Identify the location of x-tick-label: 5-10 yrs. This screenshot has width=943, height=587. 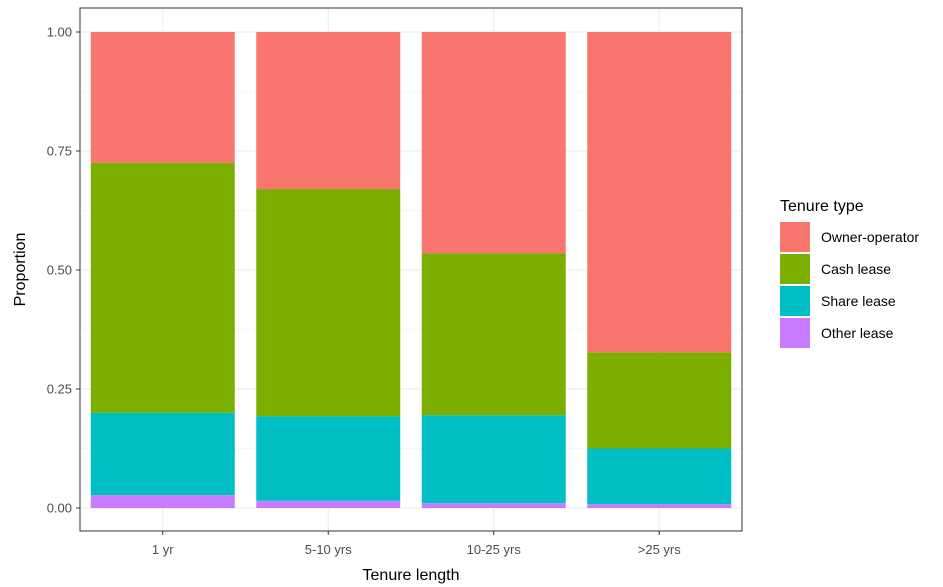
(328, 549).